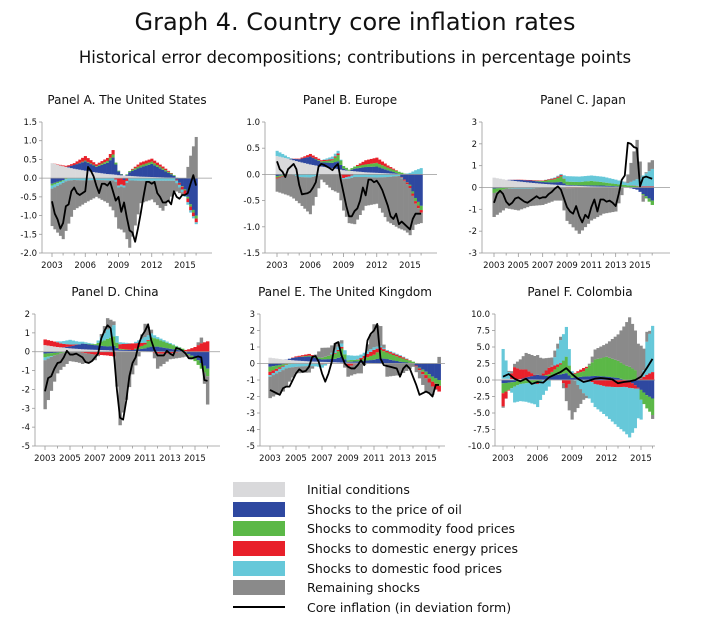  What do you see at coordinates (124, 204) in the screenshot?
I see `core-inflation-line` at bounding box center [124, 204].